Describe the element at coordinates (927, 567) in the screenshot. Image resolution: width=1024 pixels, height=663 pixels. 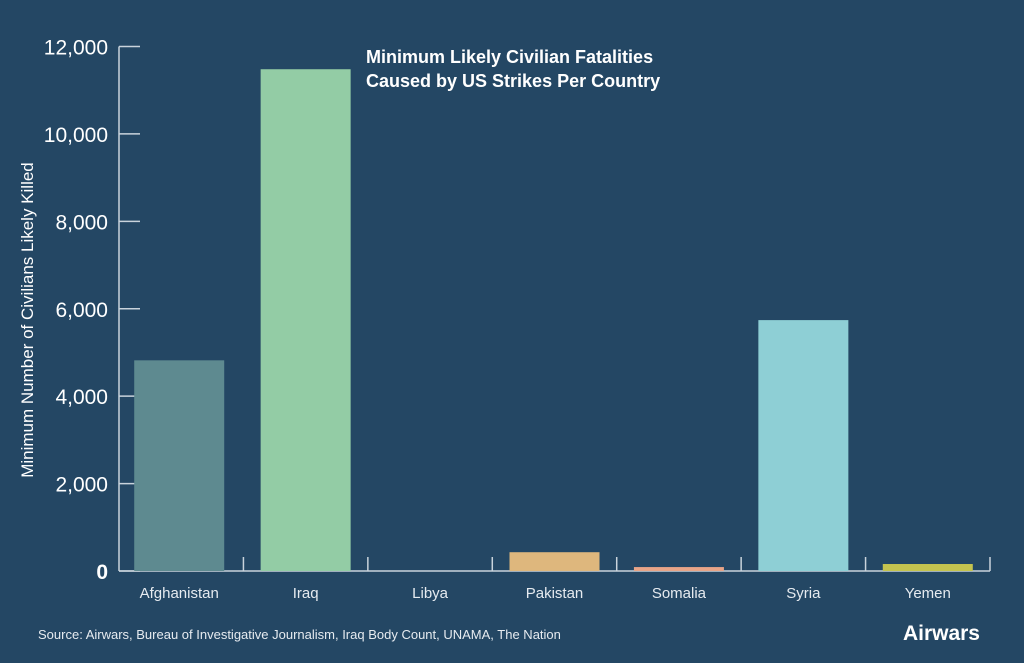
I see `bar-yemen` at that location.